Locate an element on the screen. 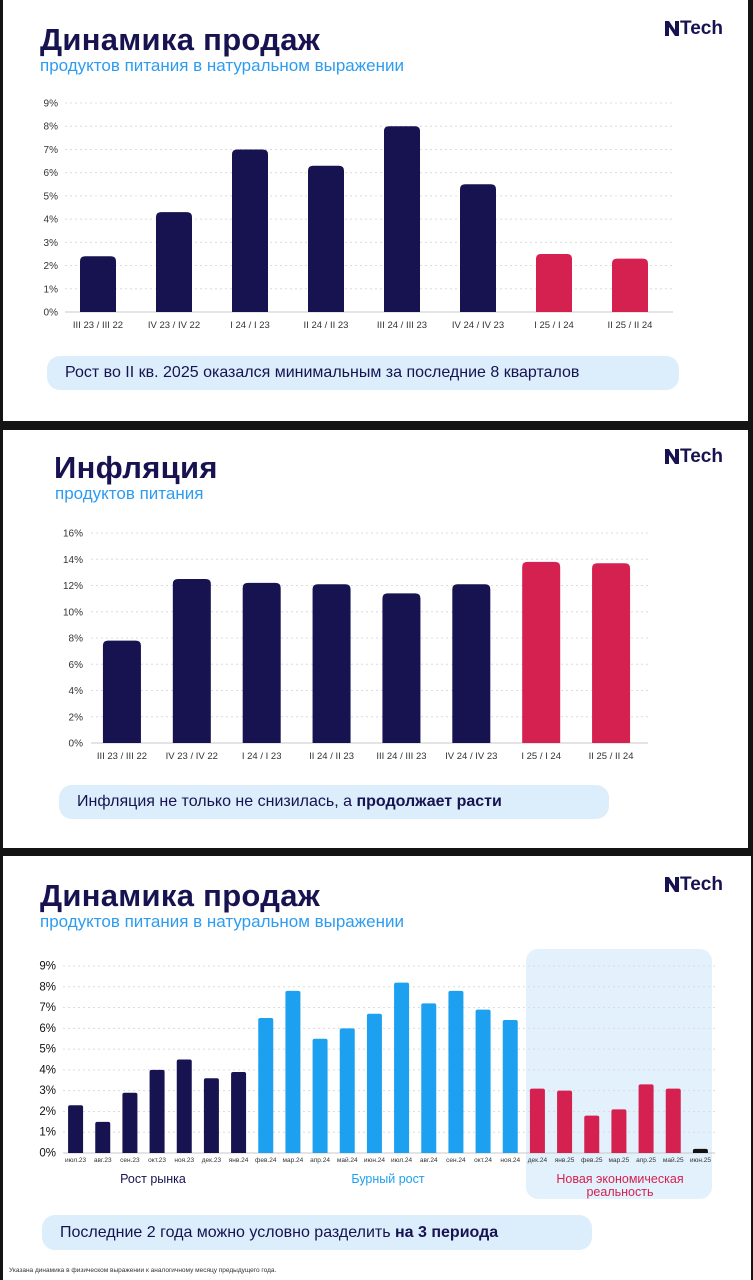  slide2-category-label: I 25 / I 24 is located at coordinates (541, 756).